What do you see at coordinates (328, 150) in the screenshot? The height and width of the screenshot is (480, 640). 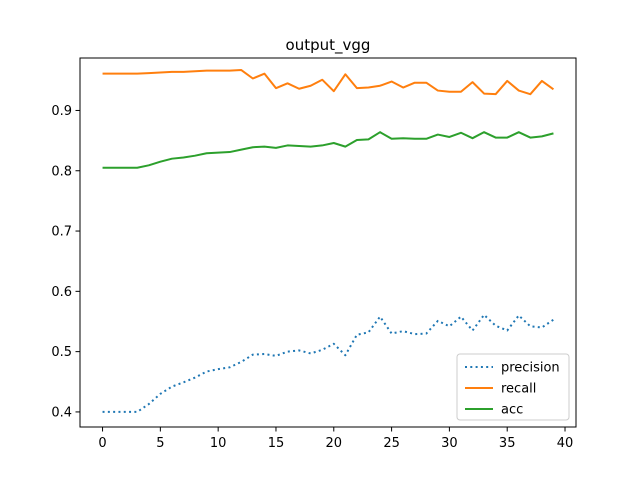 I see `series-line-acc` at bounding box center [328, 150].